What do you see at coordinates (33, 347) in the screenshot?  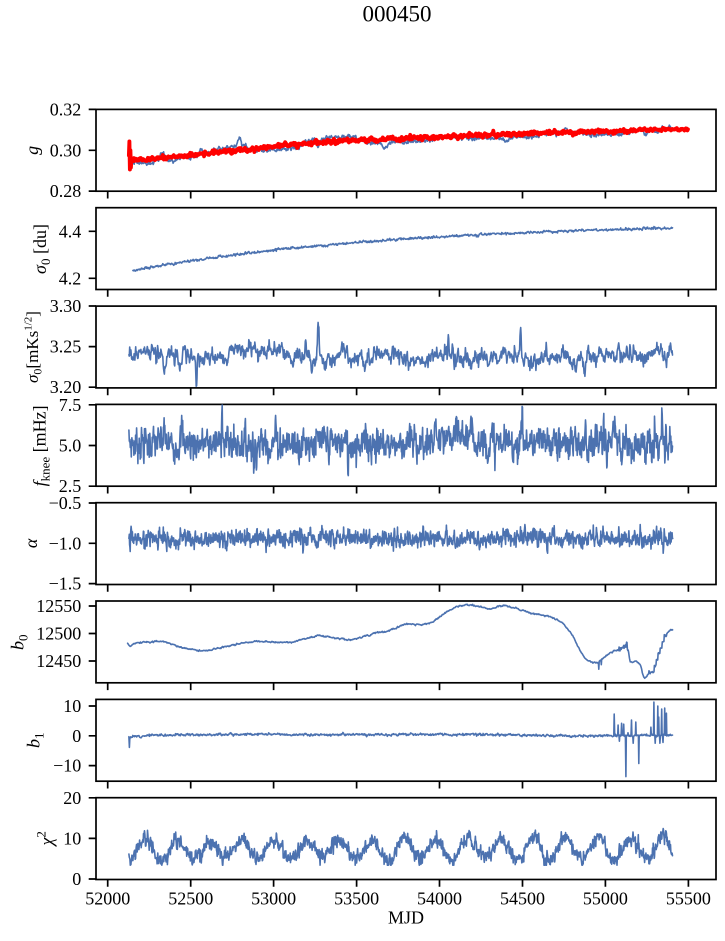 I see `svg-text: σ0[mKs1/2]` at bounding box center [33, 347].